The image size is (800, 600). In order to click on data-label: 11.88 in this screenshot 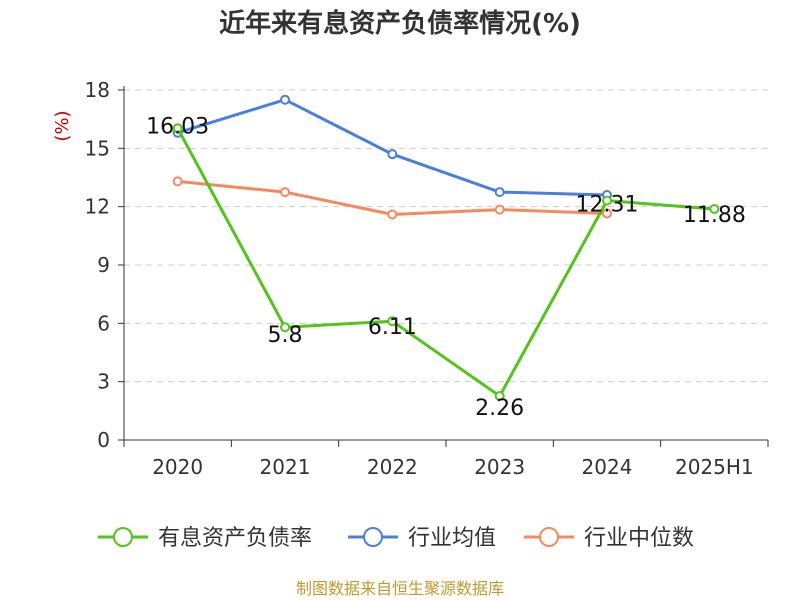, I will do `click(714, 215)`.